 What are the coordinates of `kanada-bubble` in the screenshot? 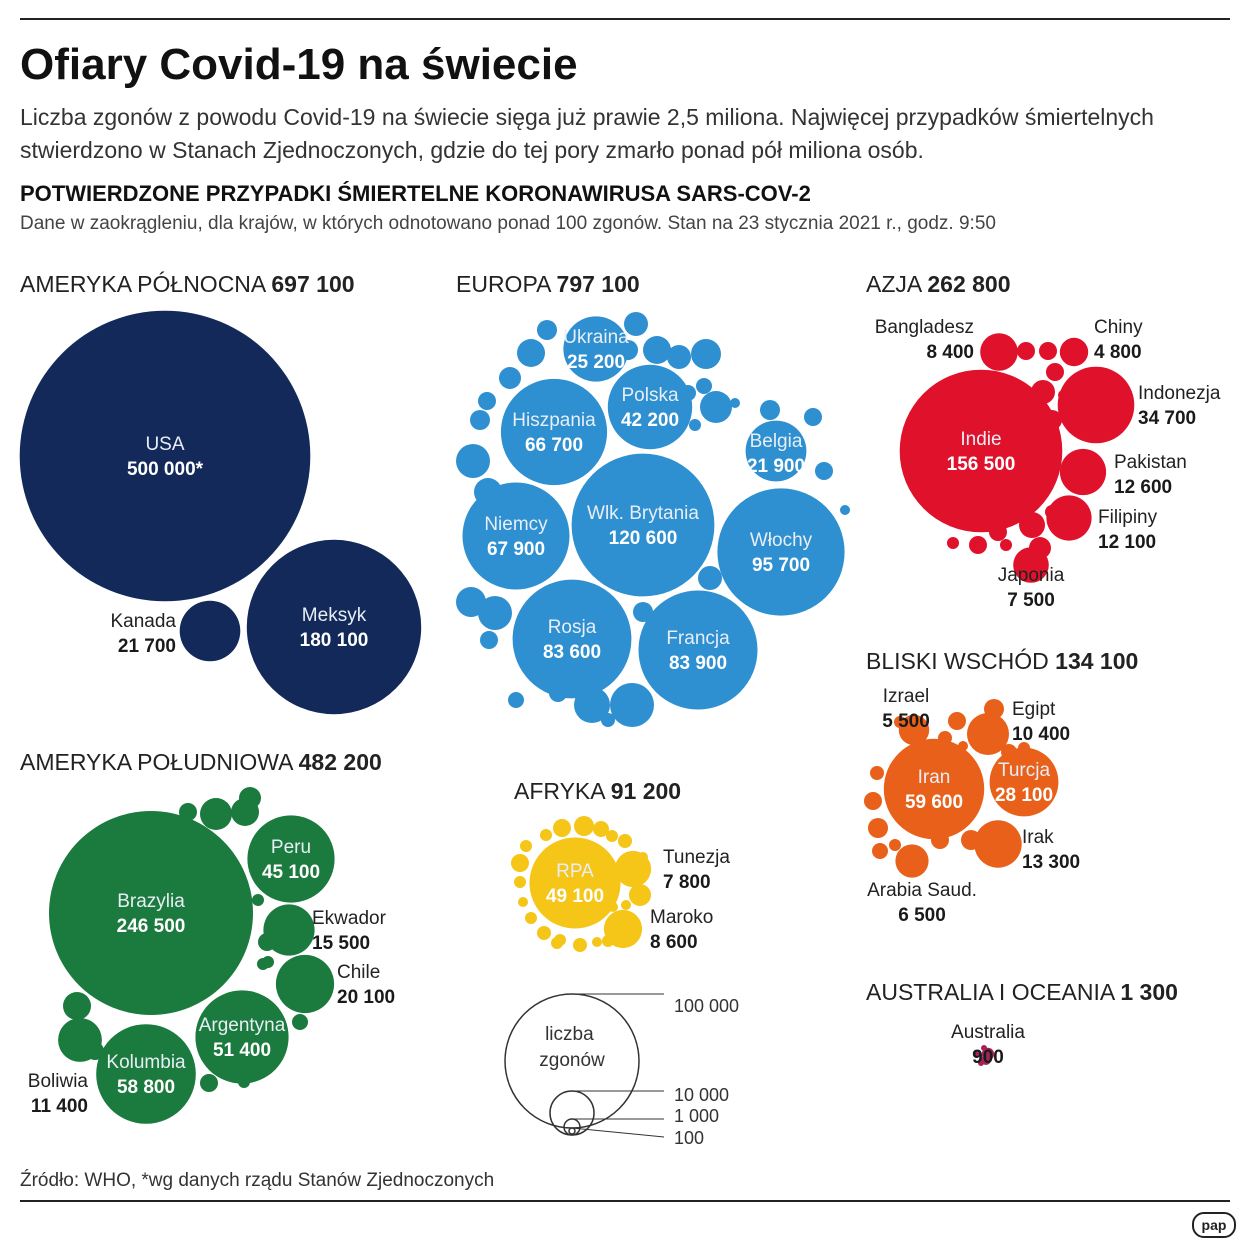 It's located at (210, 631).